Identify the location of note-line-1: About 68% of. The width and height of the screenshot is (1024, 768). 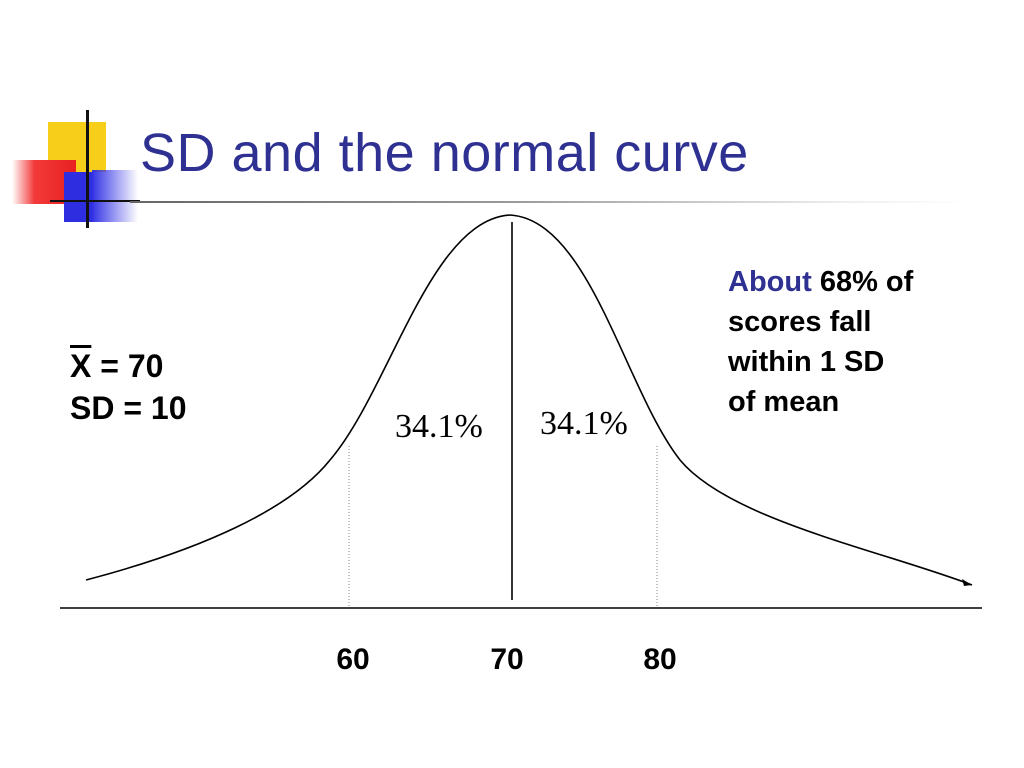
(848, 282).